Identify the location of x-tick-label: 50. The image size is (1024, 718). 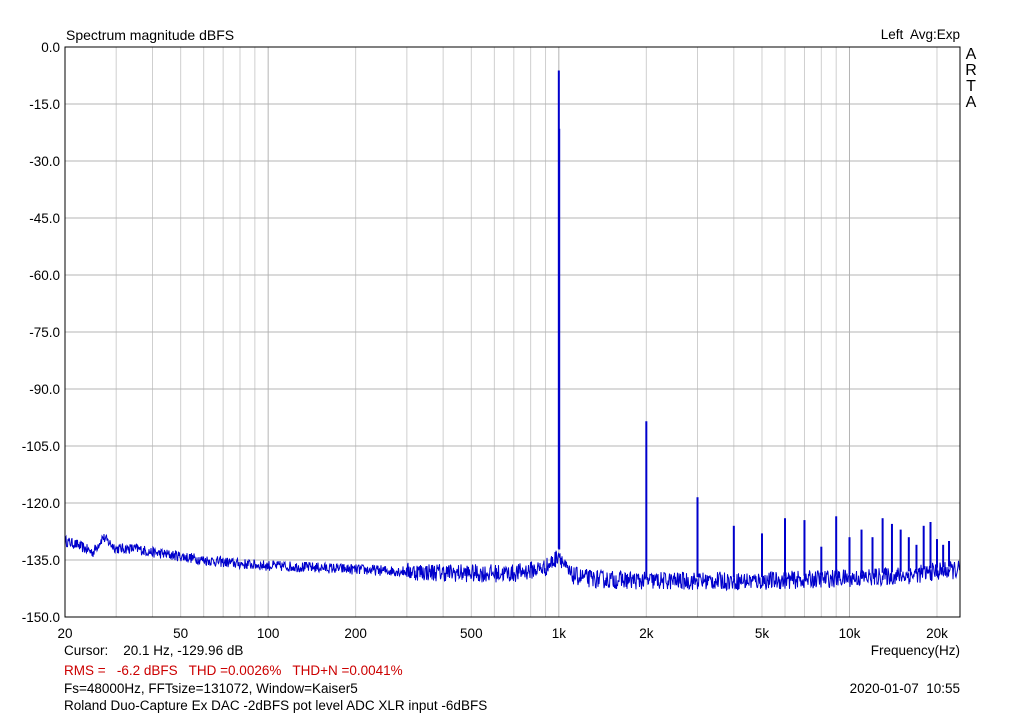
(180, 633).